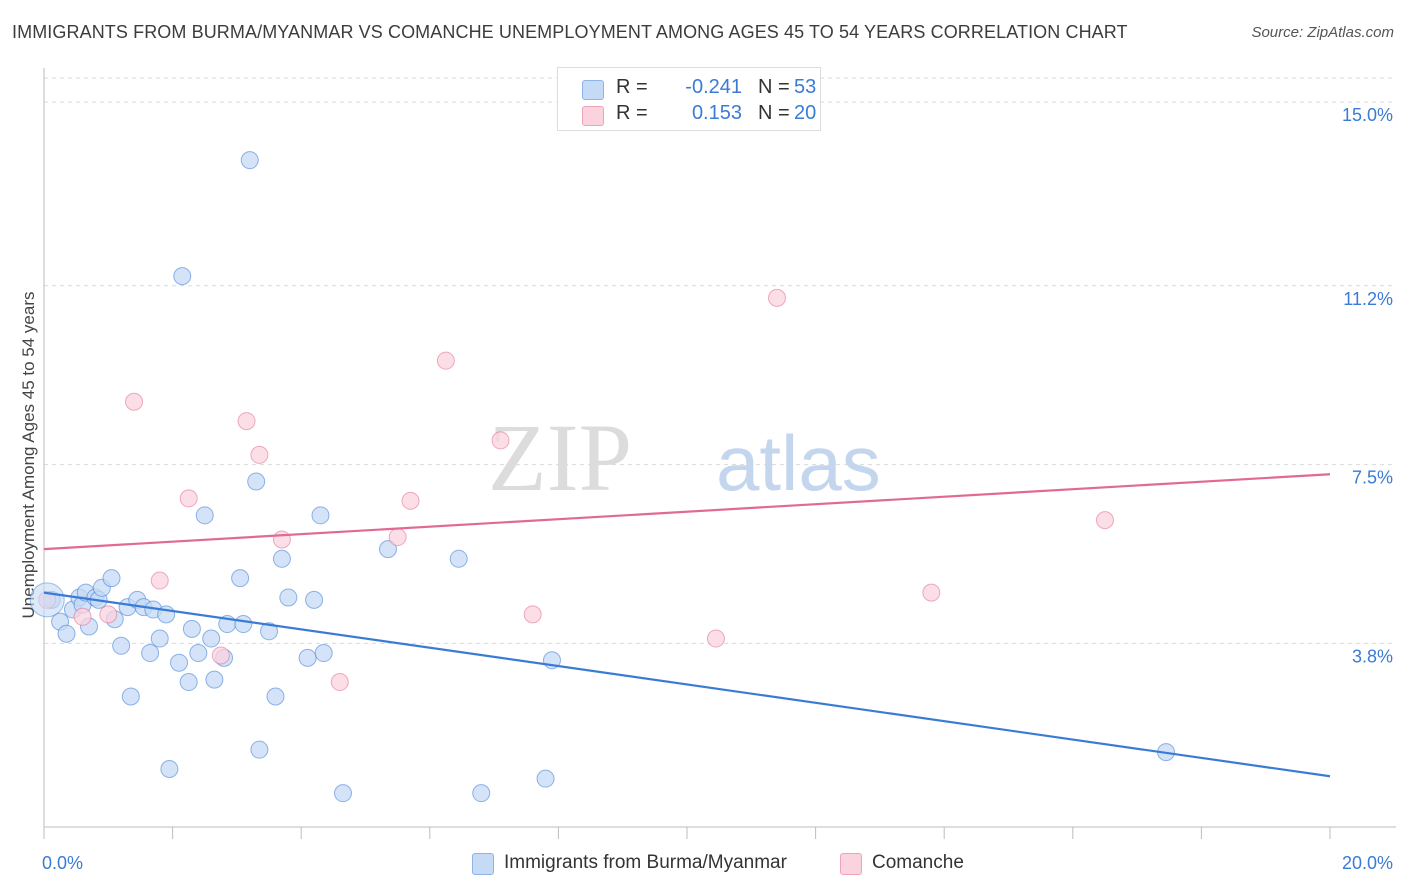 The height and width of the screenshot is (892, 1406). What do you see at coordinates (483, 864) in the screenshot?
I see `series-swatch-burma` at bounding box center [483, 864].